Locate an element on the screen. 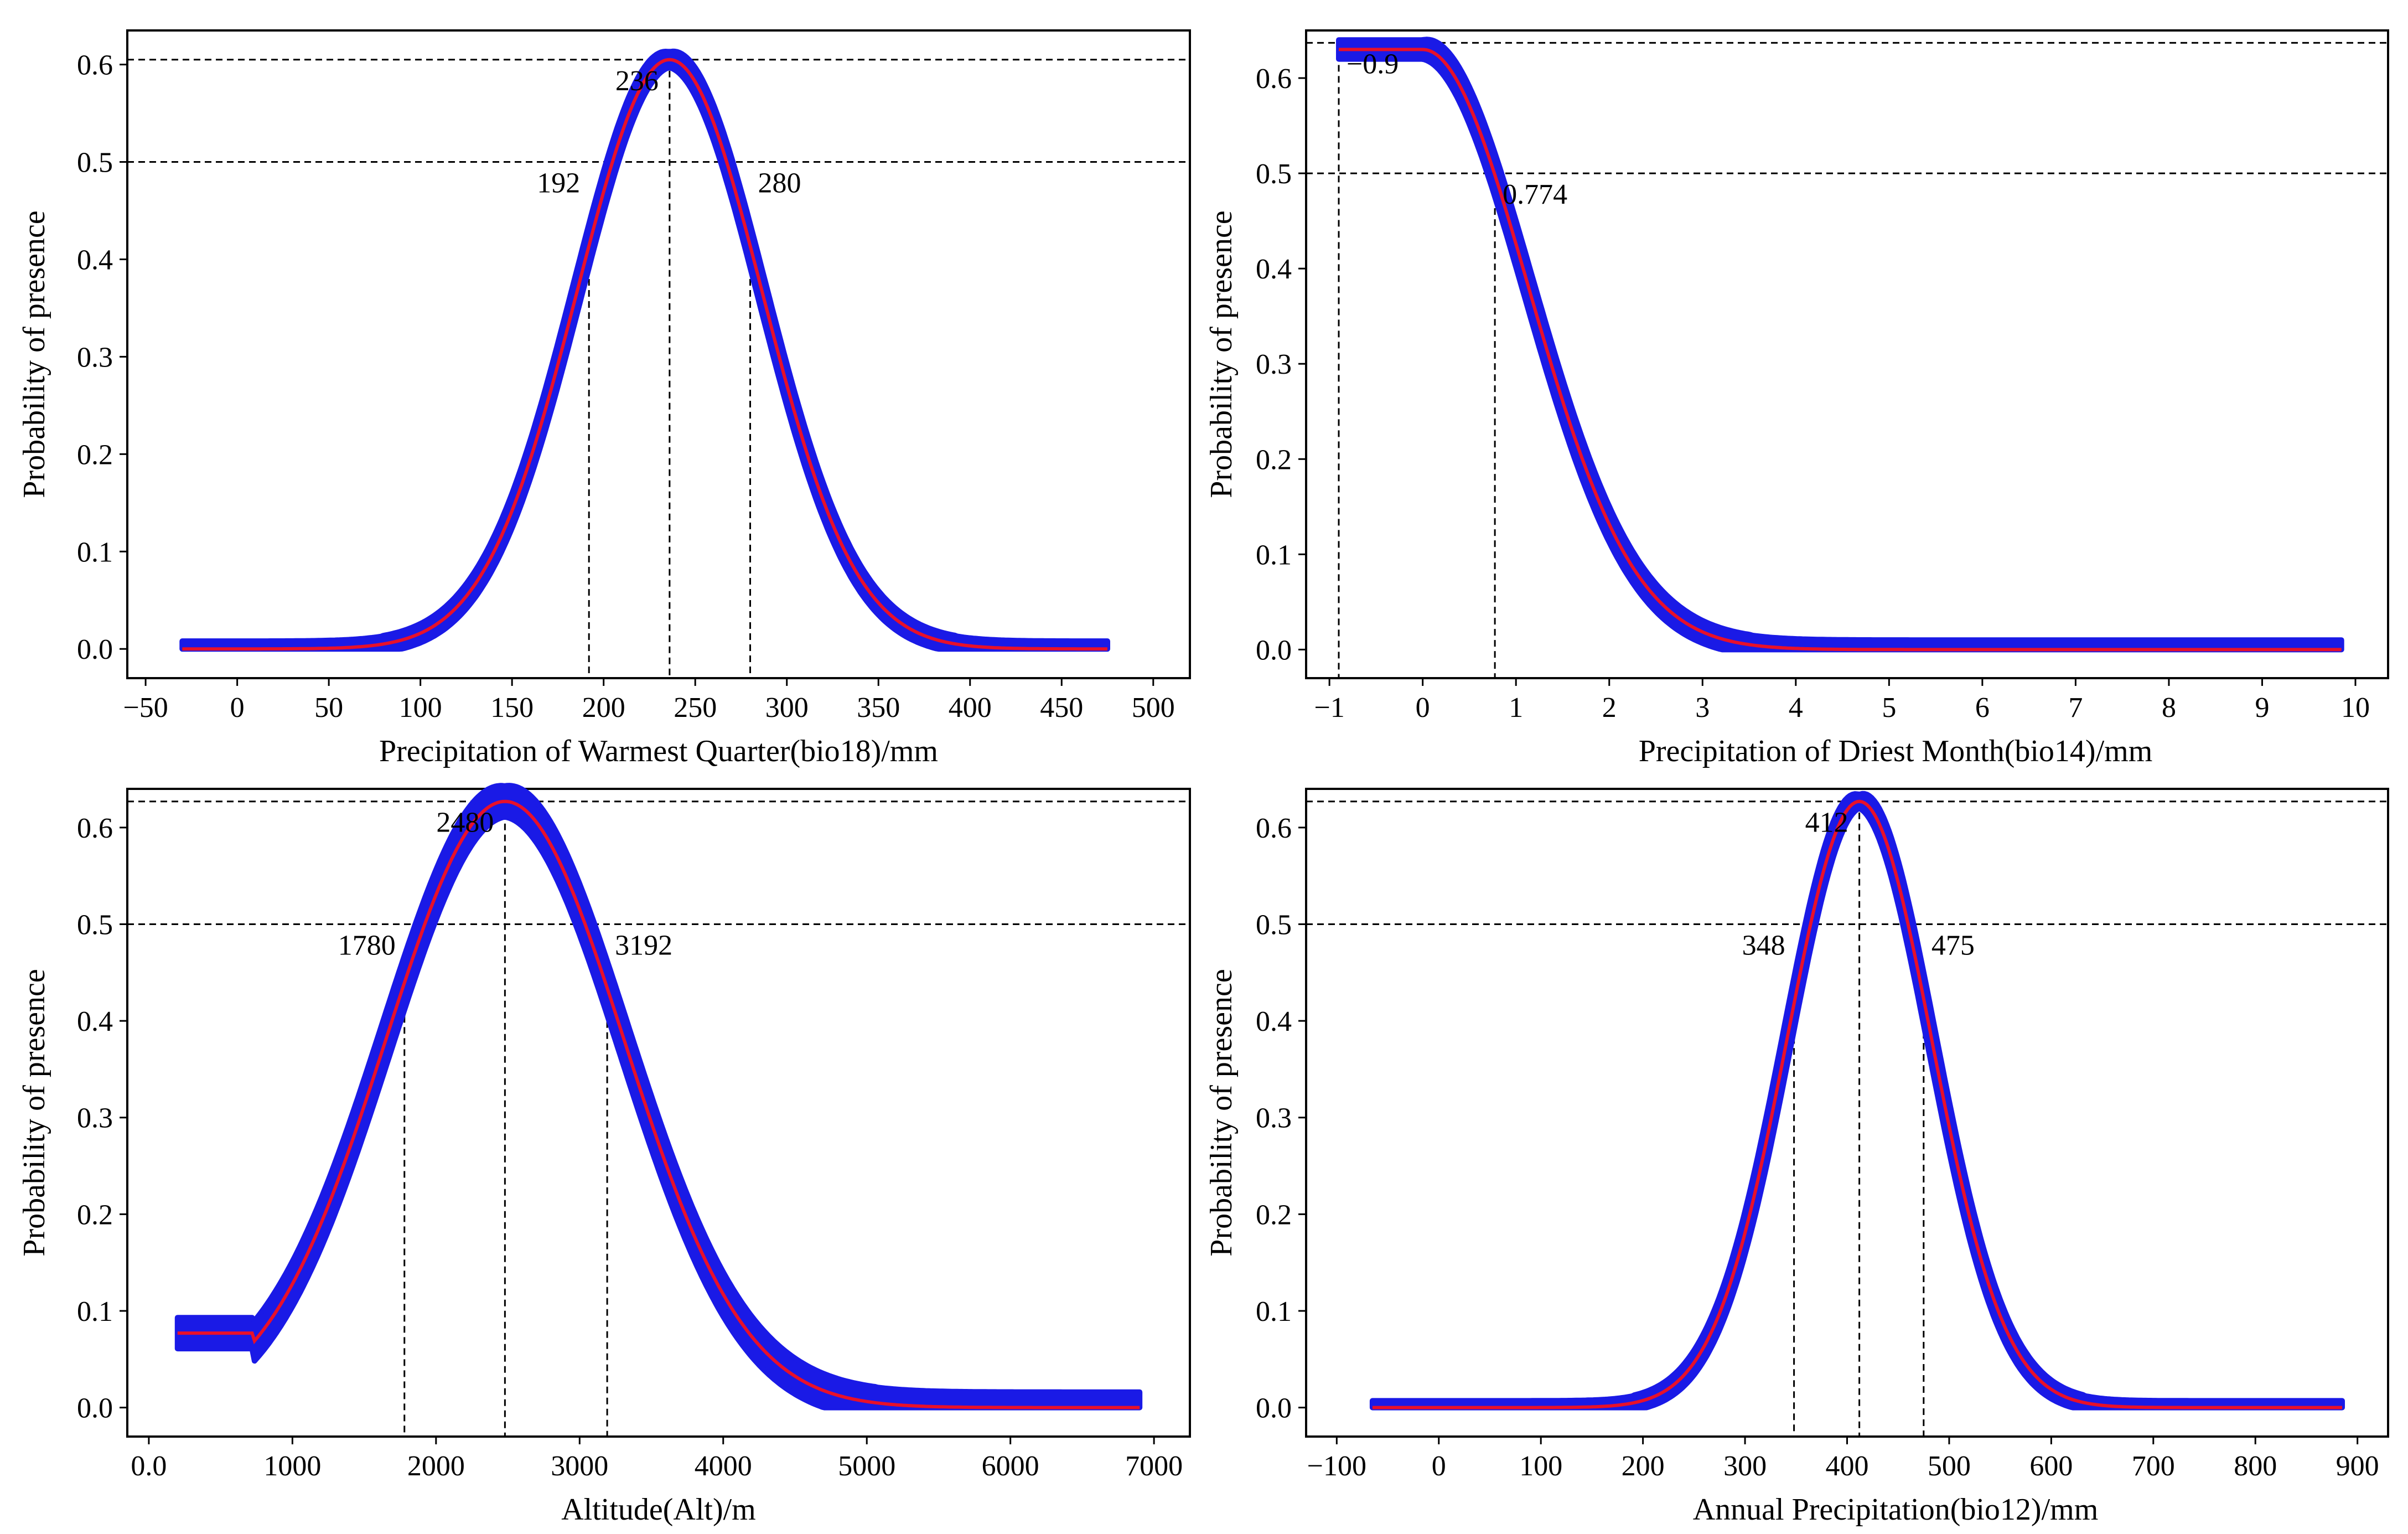  x-tick-label: −100 is located at coordinates (1336, 1466).